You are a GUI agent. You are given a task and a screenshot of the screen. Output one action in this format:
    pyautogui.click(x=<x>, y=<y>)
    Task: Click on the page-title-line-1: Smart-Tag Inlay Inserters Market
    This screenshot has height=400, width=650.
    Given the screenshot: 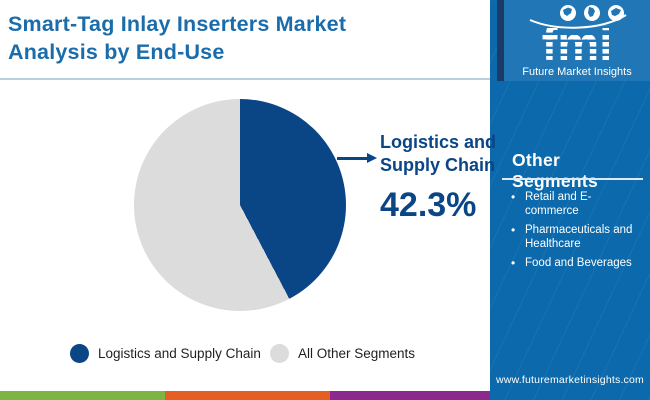 What is the action you would take?
    pyautogui.click(x=177, y=24)
    